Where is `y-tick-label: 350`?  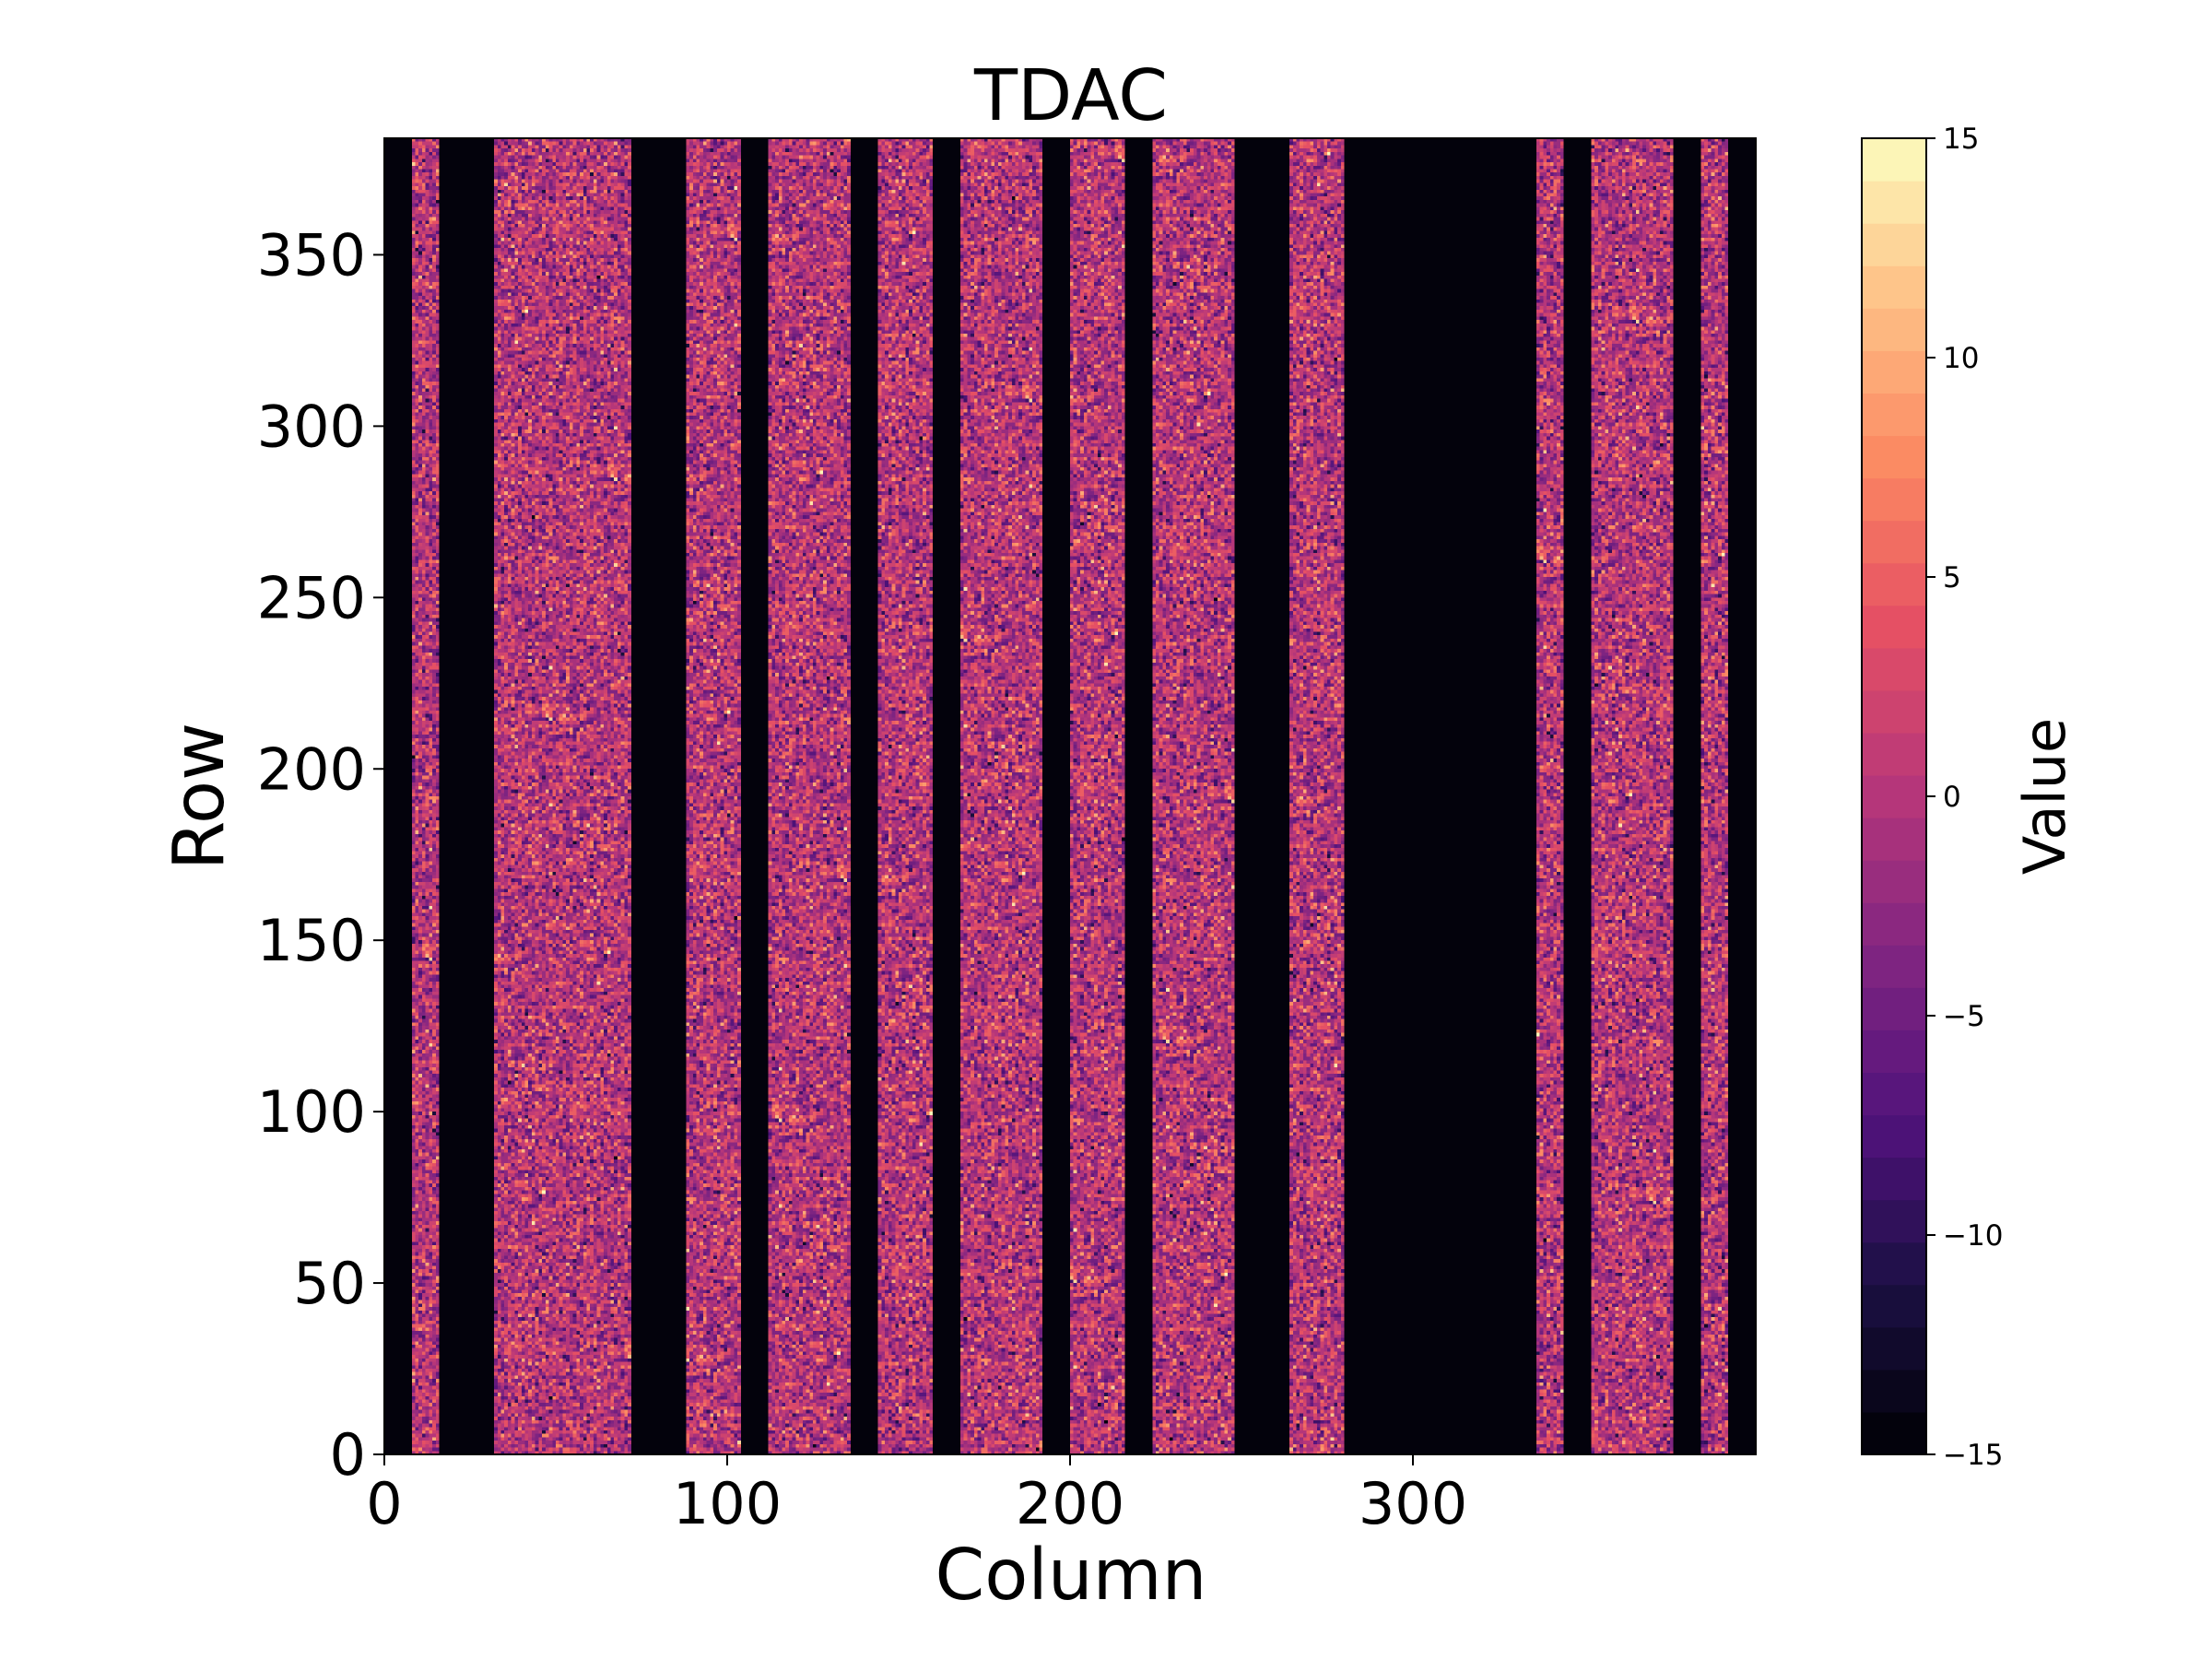 y-tick-label: 350 is located at coordinates (311, 254).